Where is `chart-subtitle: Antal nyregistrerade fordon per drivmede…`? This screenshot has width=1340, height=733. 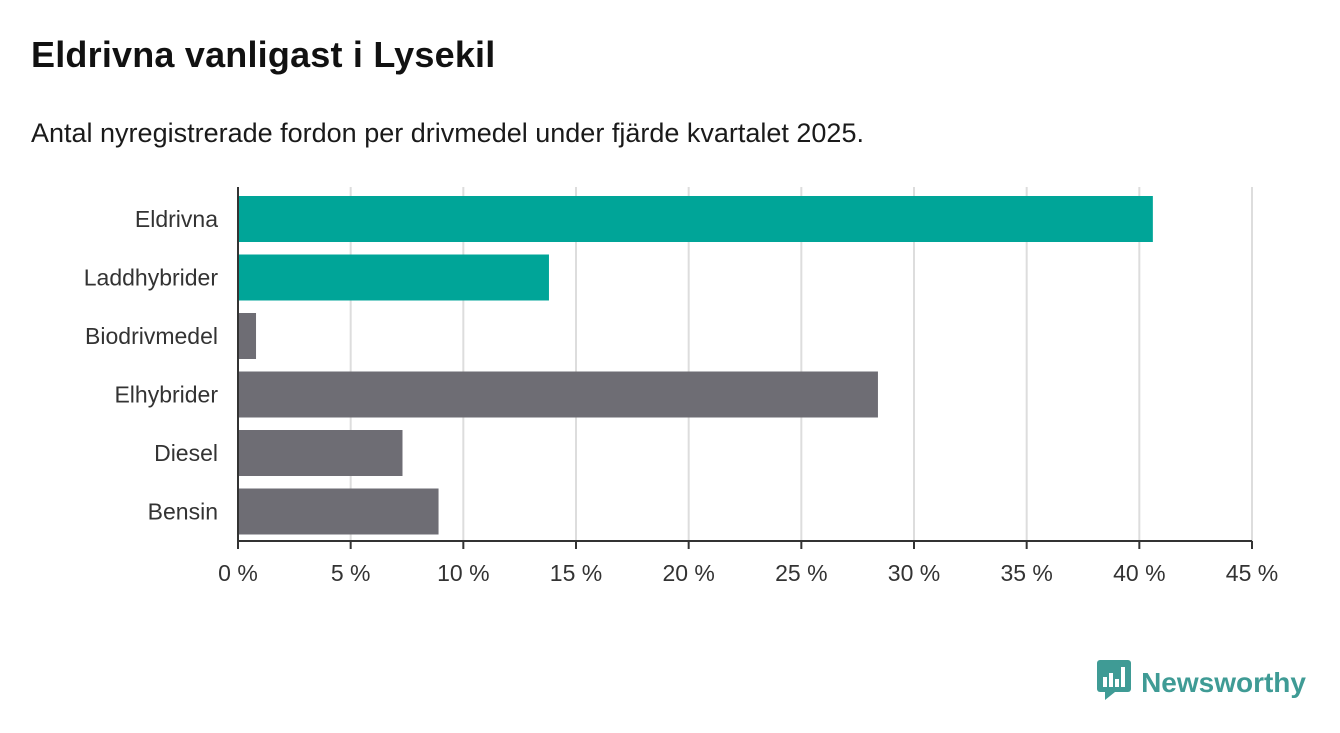
chart-subtitle: Antal nyregistrerade fordon per drivmede… is located at coordinates (447, 133).